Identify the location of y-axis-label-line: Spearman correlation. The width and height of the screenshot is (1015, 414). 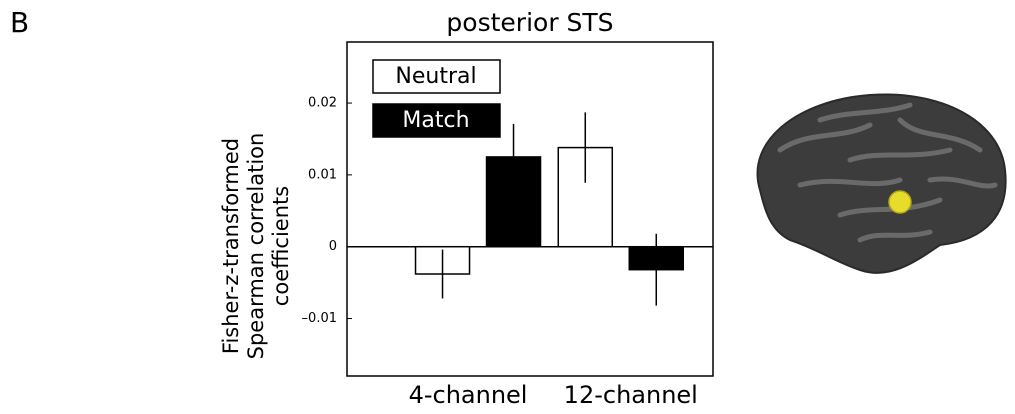
(256, 246).